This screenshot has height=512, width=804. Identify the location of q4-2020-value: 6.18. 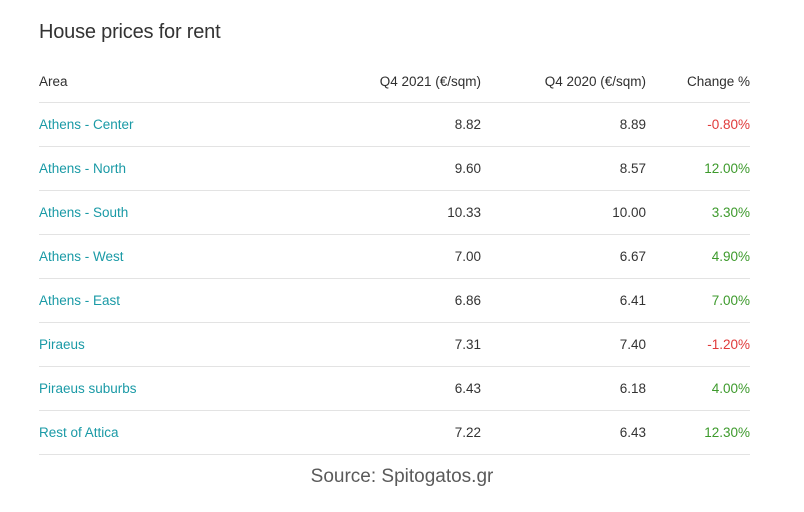
(563, 388).